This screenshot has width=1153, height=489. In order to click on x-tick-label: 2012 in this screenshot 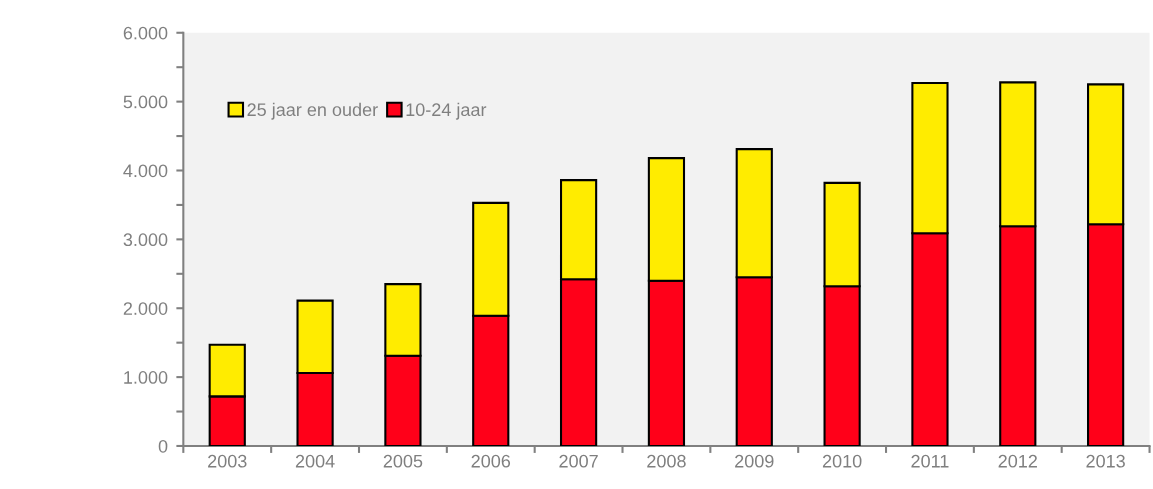, I will do `click(1017, 461)`.